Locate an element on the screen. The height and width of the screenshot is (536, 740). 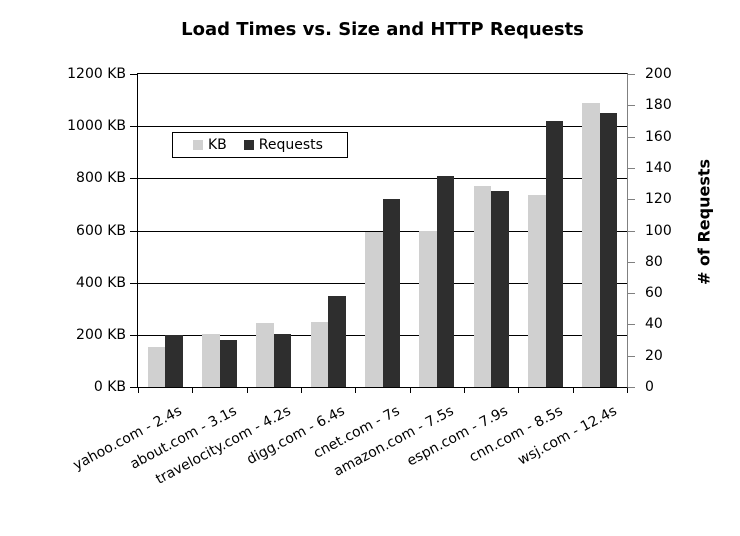
right-axis-tick-label-80: 80 is located at coordinates (654, 261).